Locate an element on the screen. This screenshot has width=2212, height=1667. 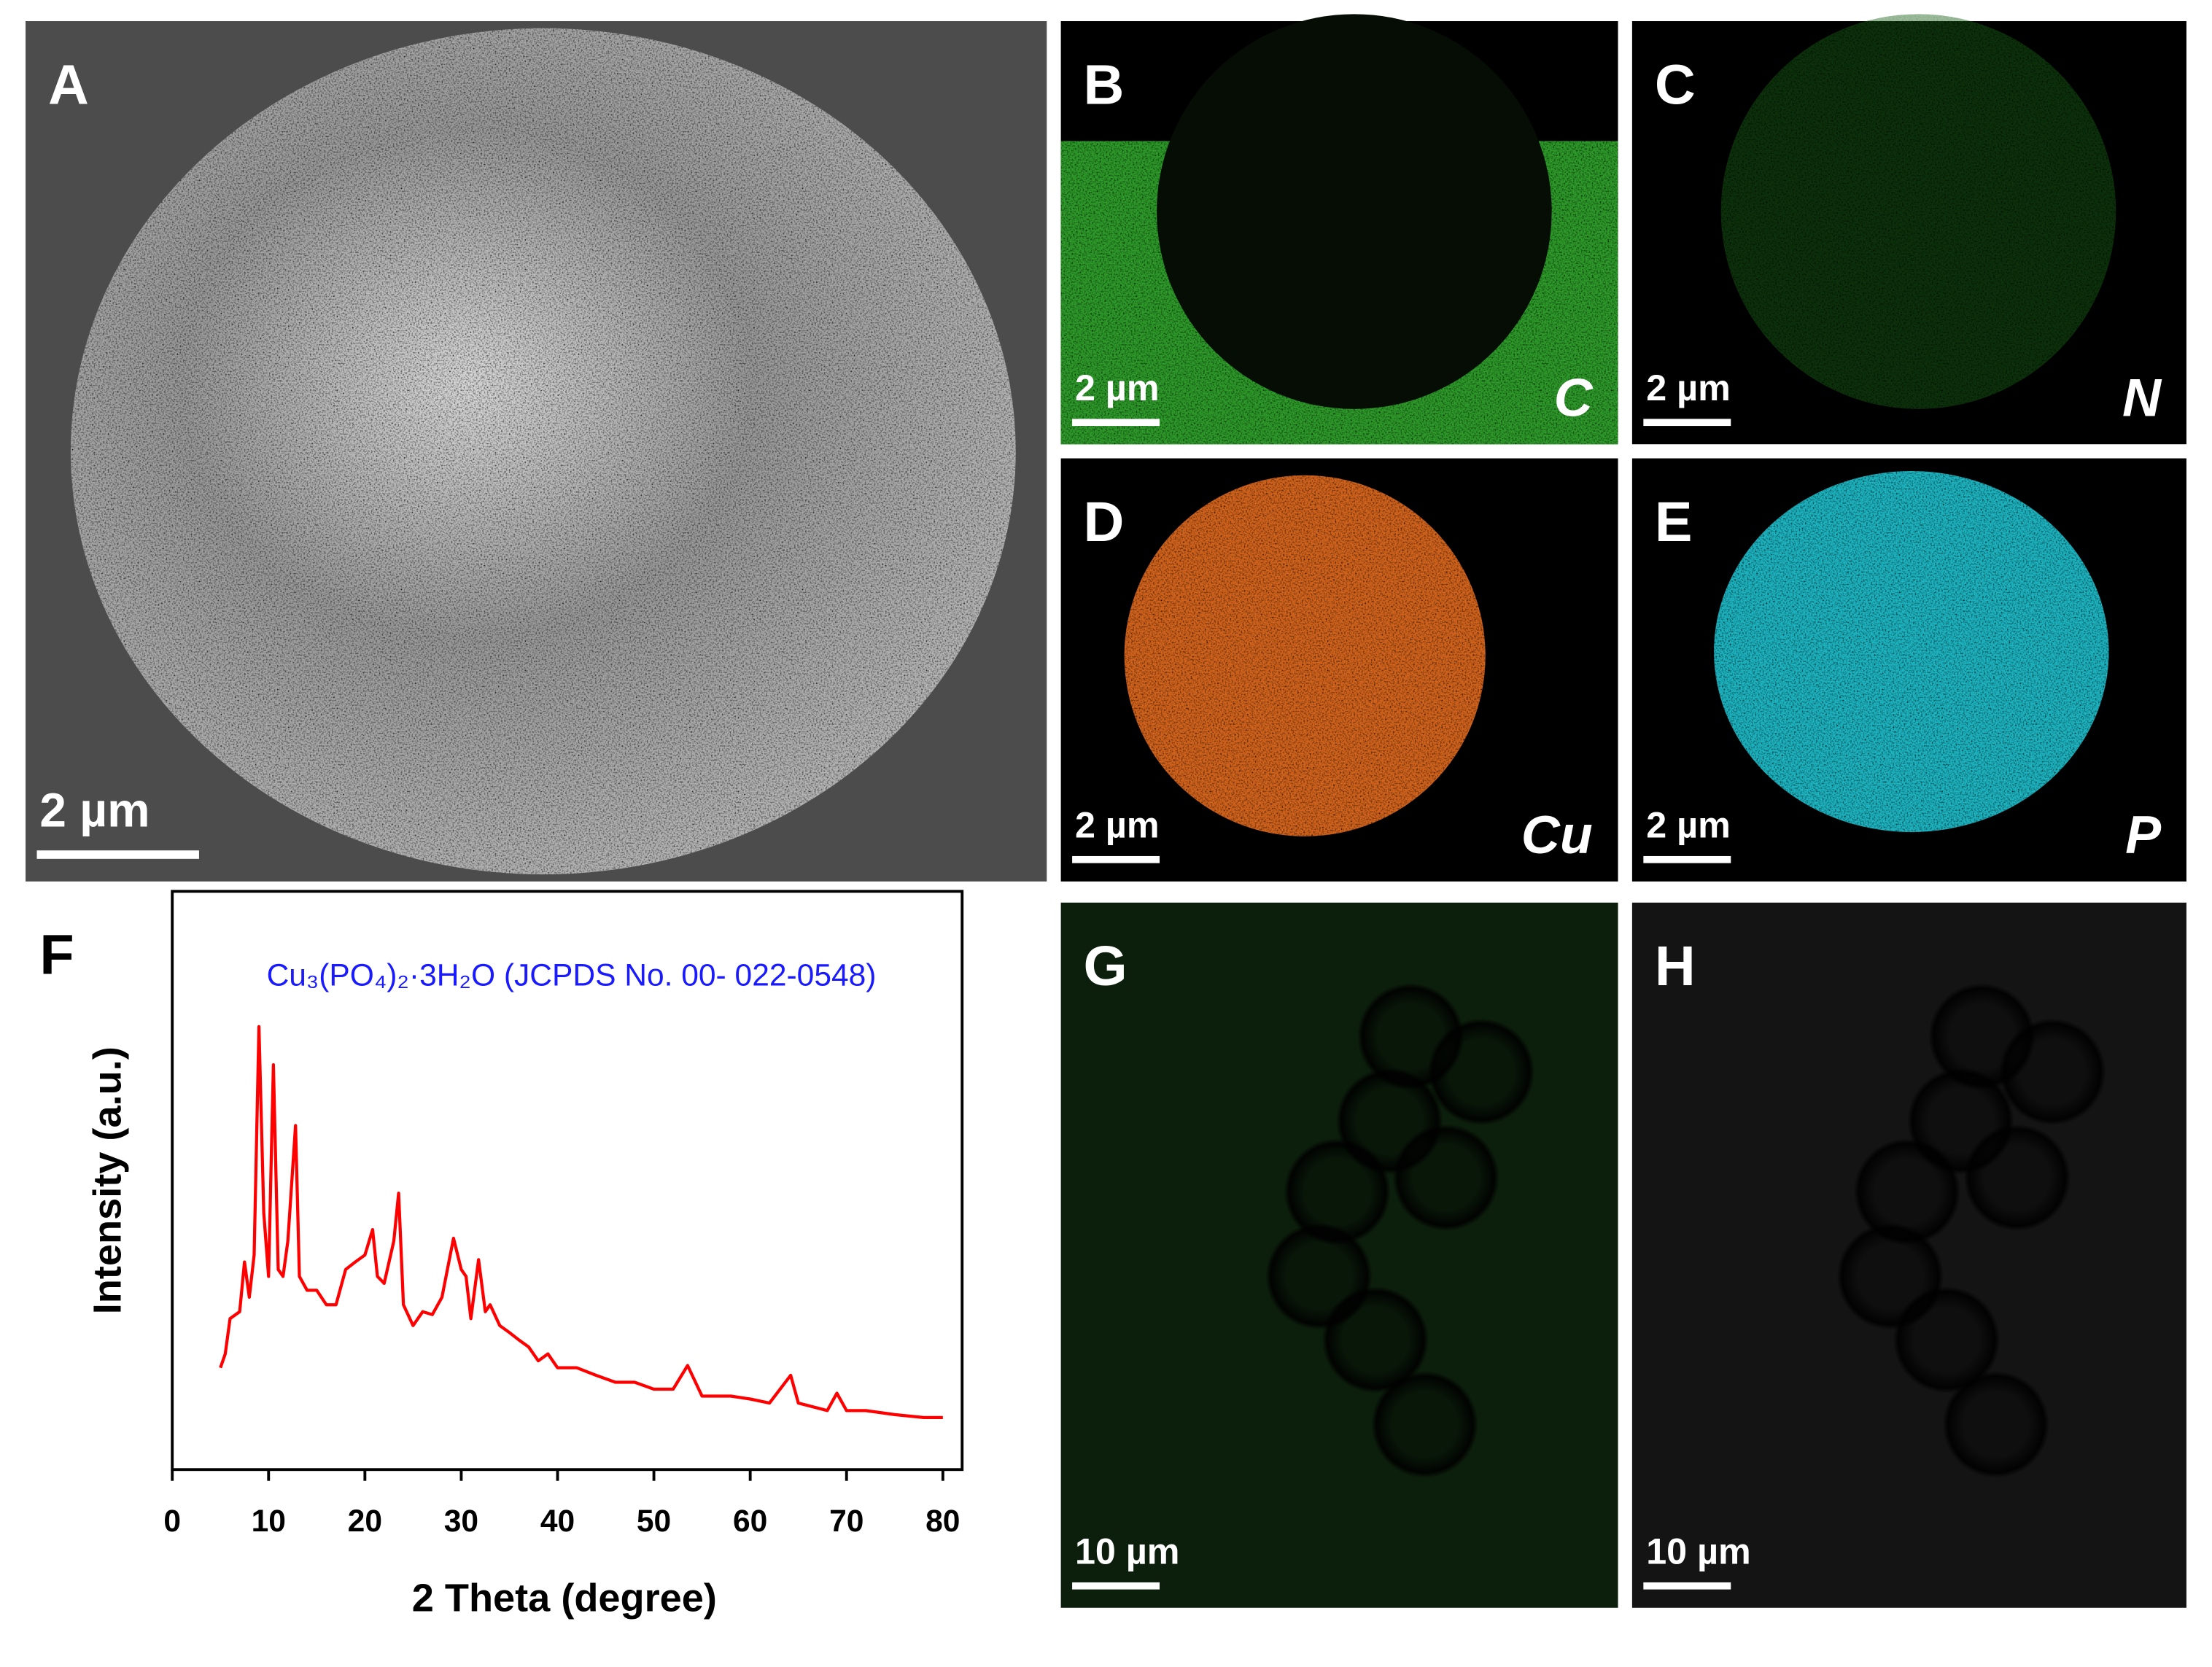
x-tick-label: 0 is located at coordinates (172, 1521).